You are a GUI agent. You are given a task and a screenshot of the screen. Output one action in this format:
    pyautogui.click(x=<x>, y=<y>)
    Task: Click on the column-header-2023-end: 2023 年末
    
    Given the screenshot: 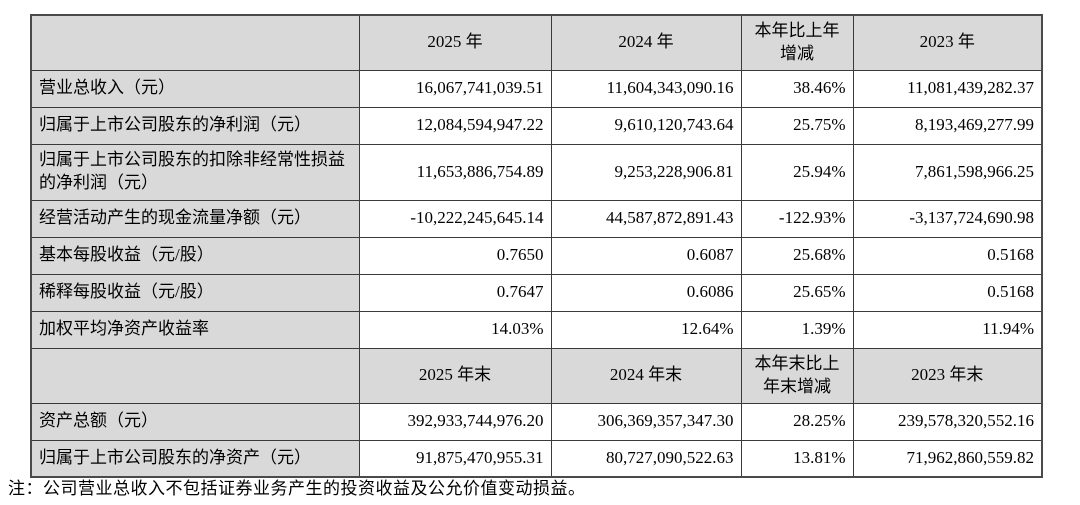 What is the action you would take?
    pyautogui.click(x=947, y=375)
    